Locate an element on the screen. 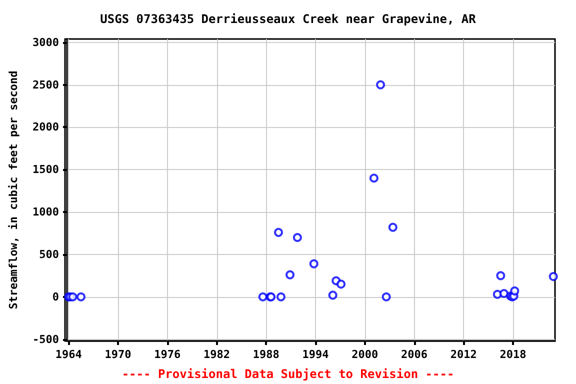 The width and height of the screenshot is (576, 384). x-tick-label: 2000 is located at coordinates (365, 354).